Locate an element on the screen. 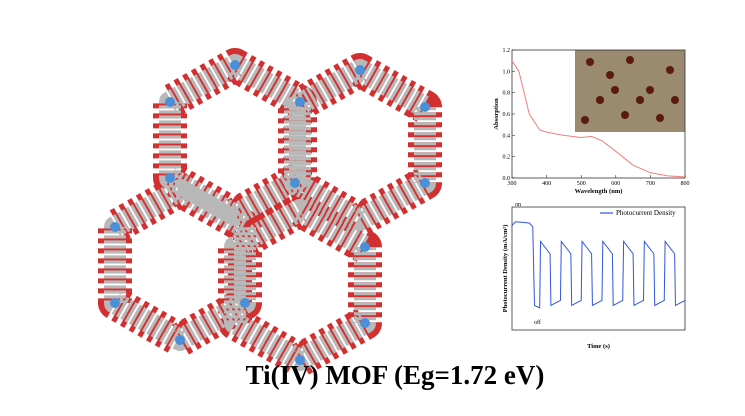  y-tick-label: 0.0 is located at coordinates (507, 179).